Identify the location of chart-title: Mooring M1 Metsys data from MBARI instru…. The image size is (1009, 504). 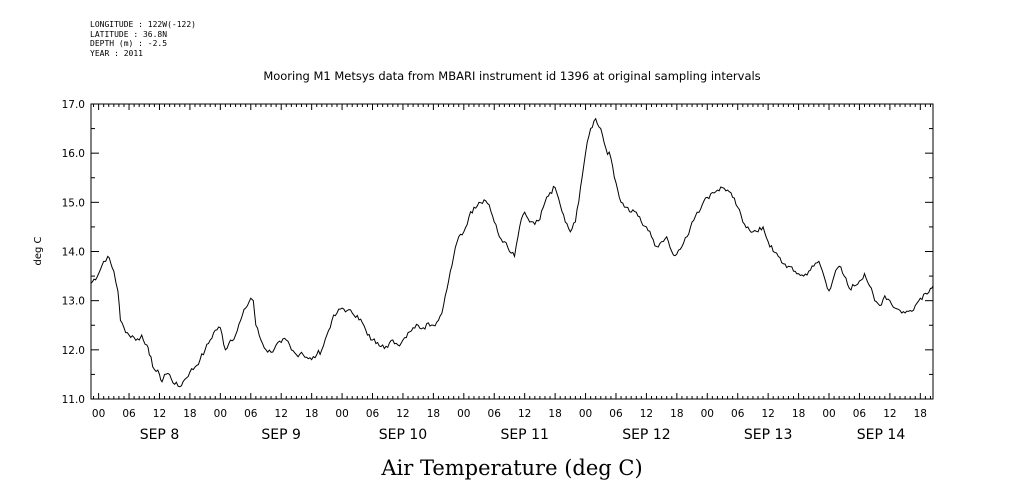
(511, 76).